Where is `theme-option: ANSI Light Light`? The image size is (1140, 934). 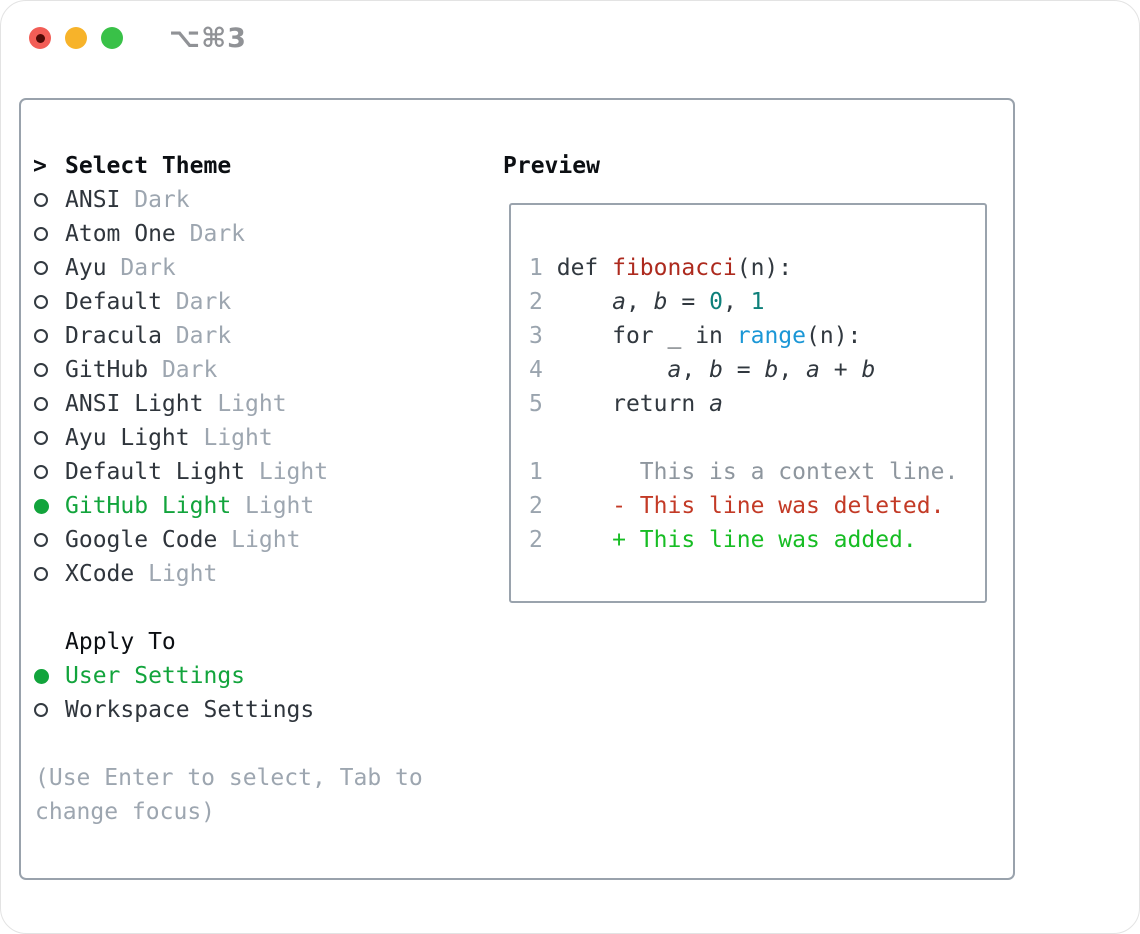 theme-option: ANSI Light Light is located at coordinates (263, 404).